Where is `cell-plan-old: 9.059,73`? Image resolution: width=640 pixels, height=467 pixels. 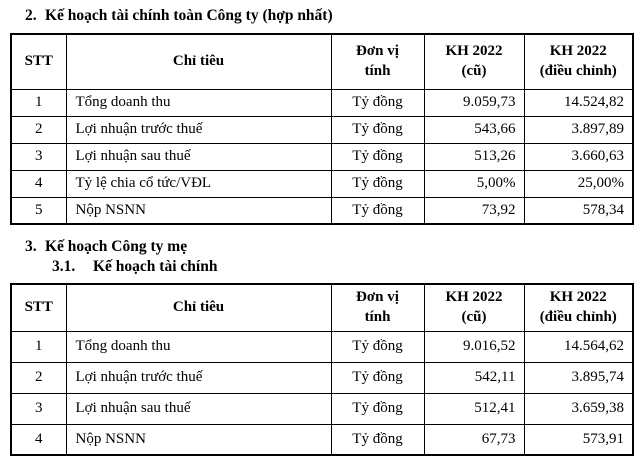
cell-plan-old: 9.059,73 is located at coordinates (474, 102).